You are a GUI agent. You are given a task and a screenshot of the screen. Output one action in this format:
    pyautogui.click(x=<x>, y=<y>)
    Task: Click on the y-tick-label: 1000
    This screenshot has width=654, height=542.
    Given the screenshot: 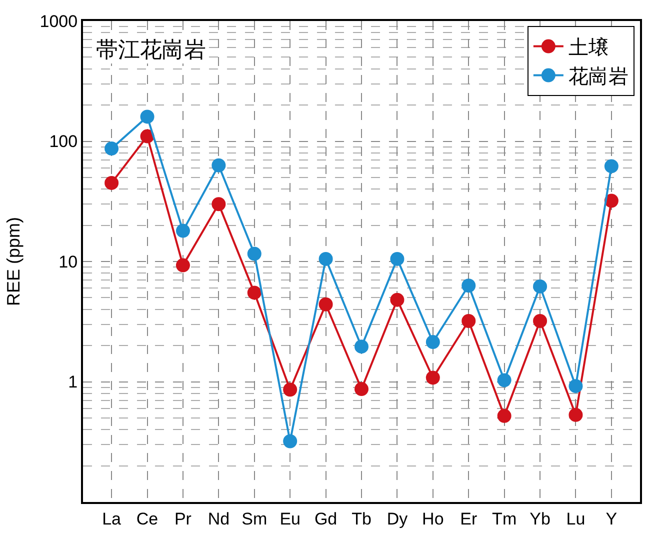 What is the action you would take?
    pyautogui.click(x=59, y=21)
    